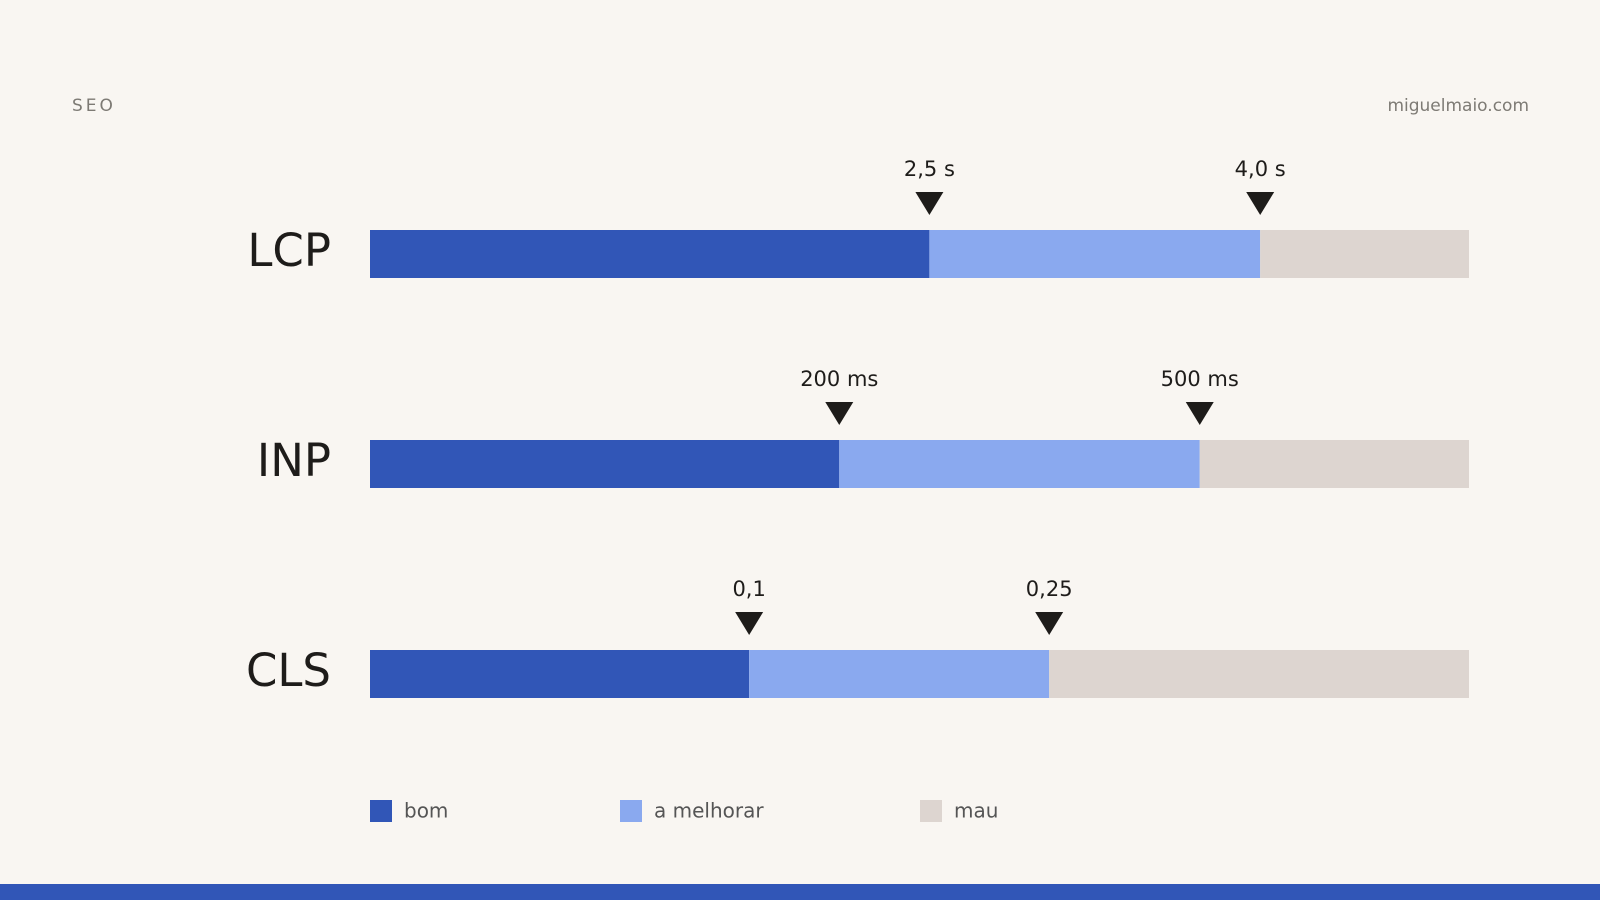  I want to click on metric-label: INP, so click(294, 460).